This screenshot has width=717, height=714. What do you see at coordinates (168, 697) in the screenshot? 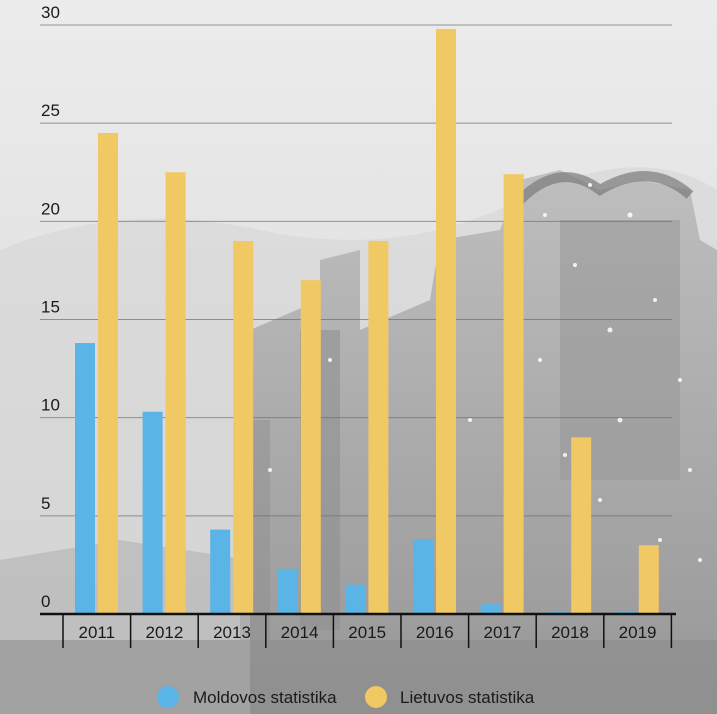
I see `legend-swatch-moldovos` at bounding box center [168, 697].